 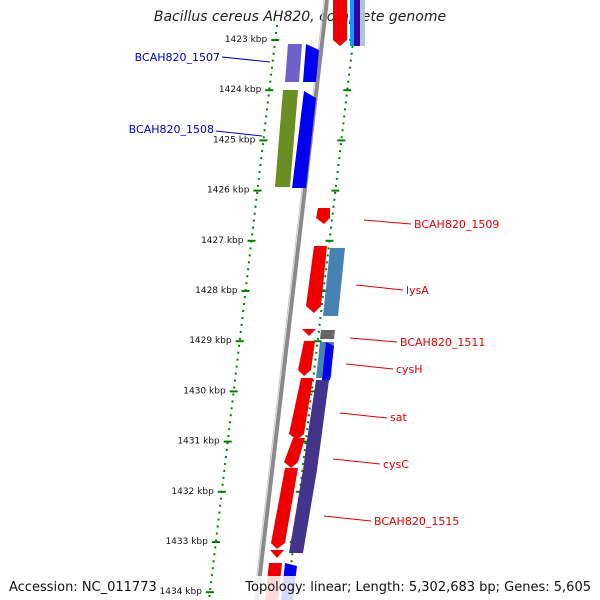 I want to click on gene-arrow-lysA-red, so click(x=316, y=279).